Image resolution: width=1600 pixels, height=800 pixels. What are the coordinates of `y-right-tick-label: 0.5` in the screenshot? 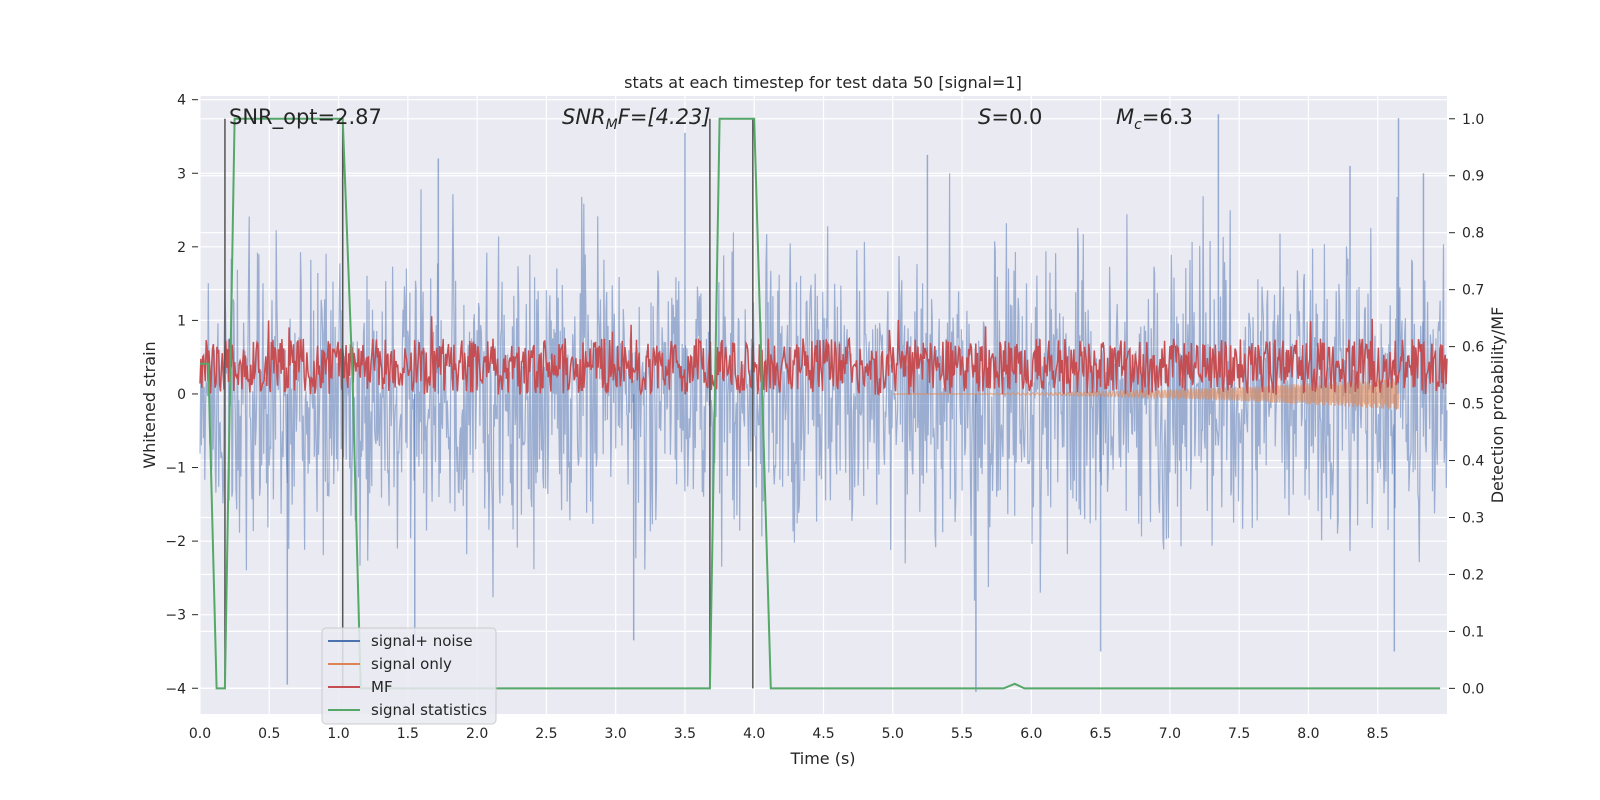 It's located at (1473, 405).